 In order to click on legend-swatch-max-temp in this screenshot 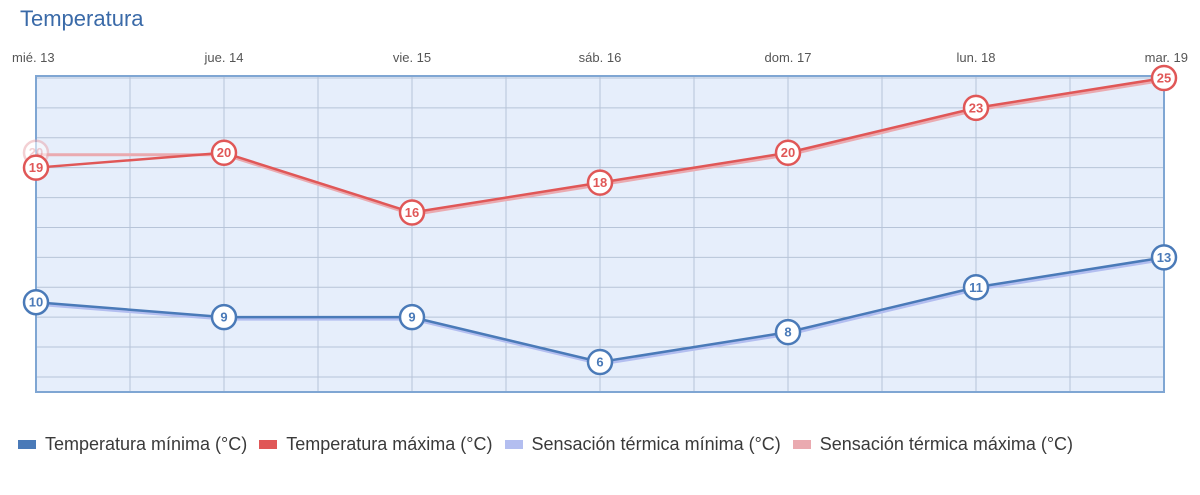, I will do `click(268, 444)`.